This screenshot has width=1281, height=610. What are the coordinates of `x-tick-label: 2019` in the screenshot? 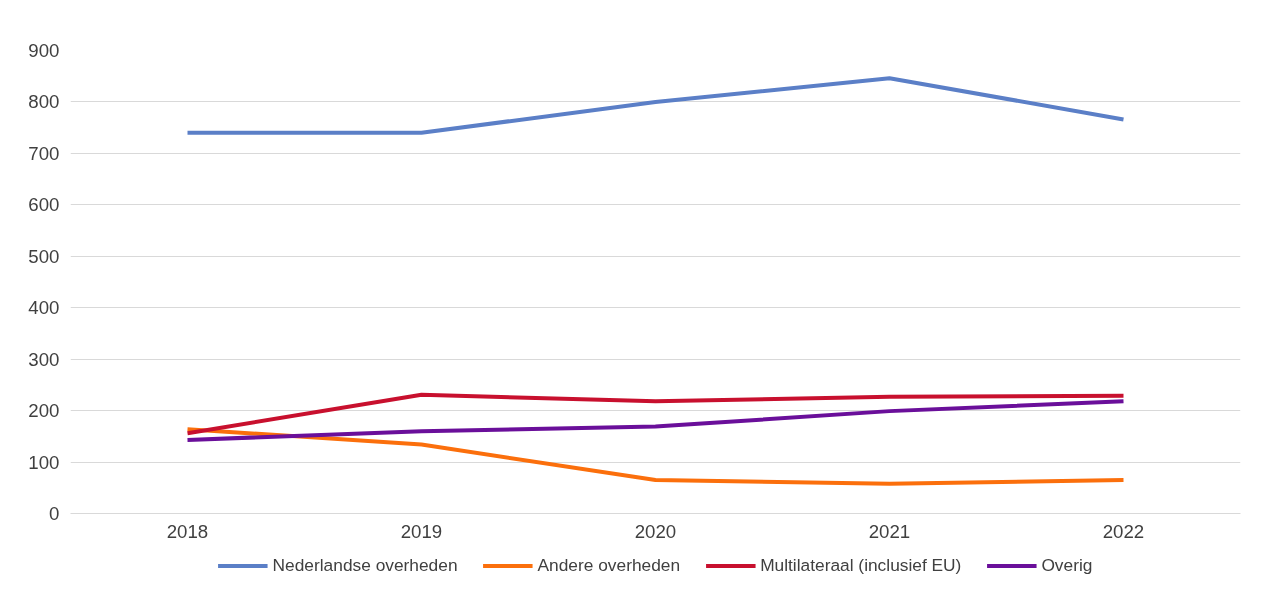 It's located at (421, 531).